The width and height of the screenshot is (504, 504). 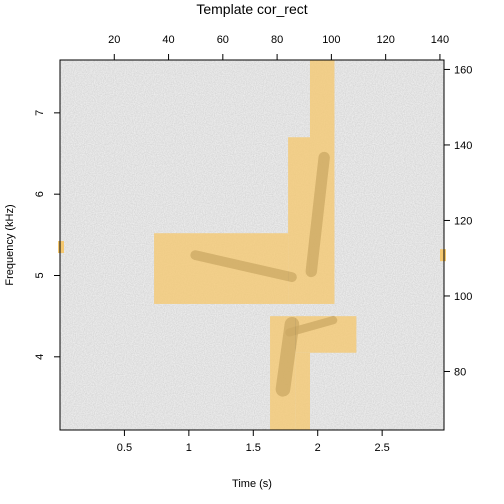 I want to click on x-axis-title: Time (s), so click(x=252, y=484).